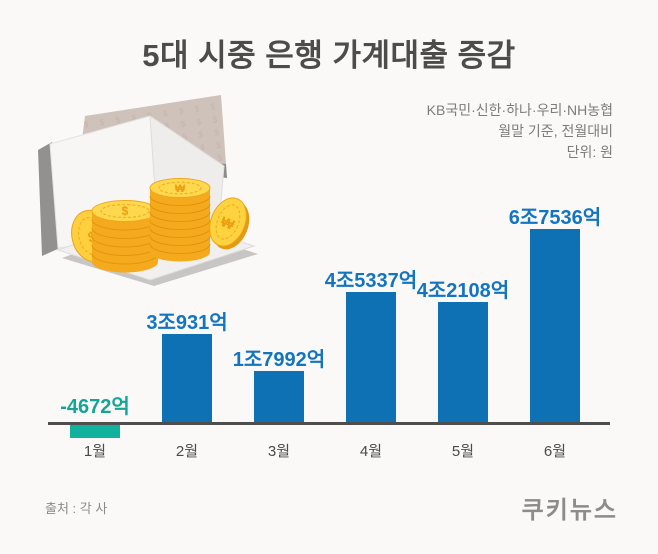 The width and height of the screenshot is (658, 554). I want to click on kukinews-logo: 쿠키뉴스, so click(569, 510).